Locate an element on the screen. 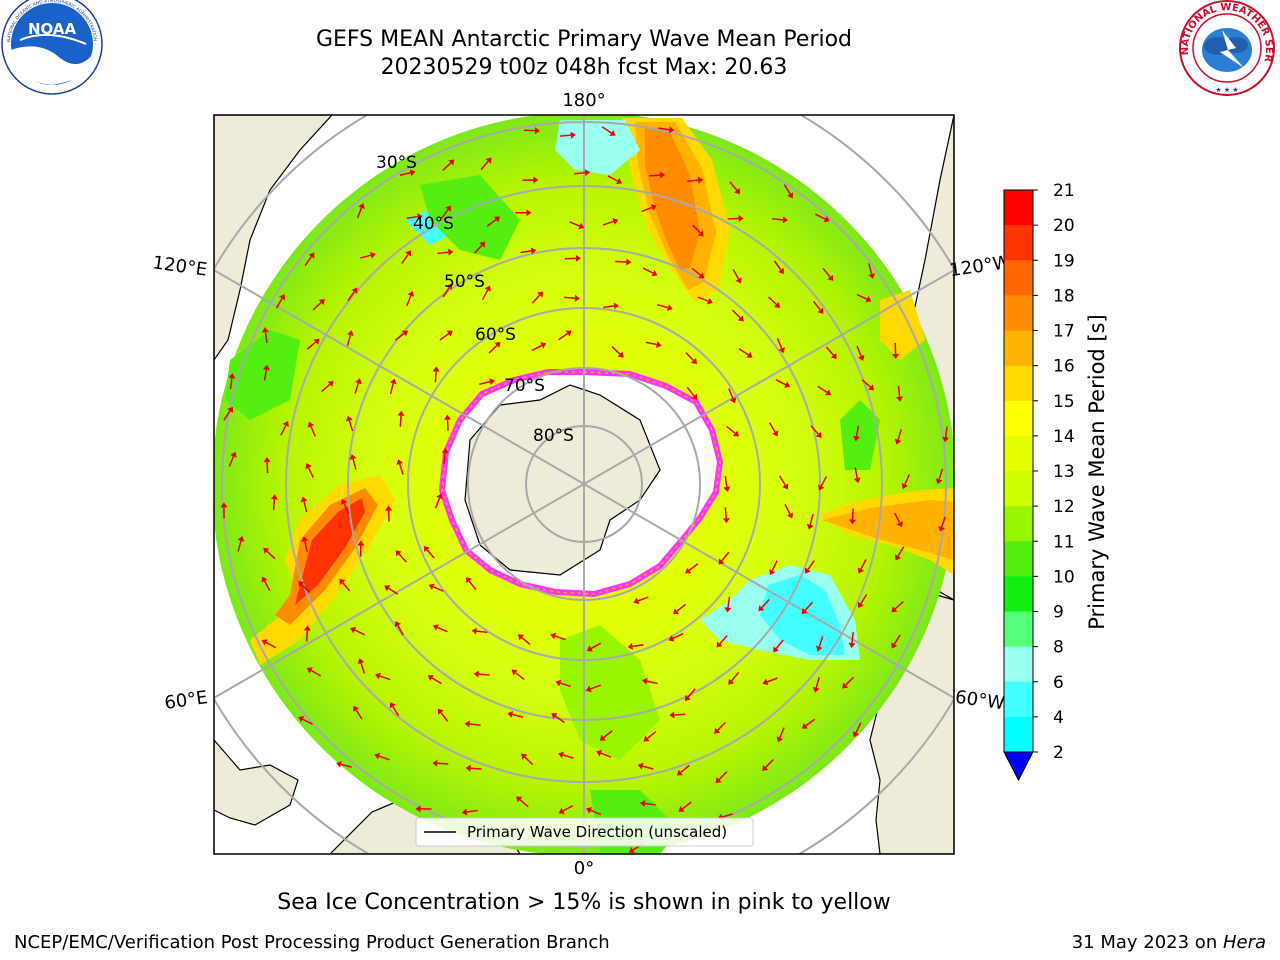 This screenshot has width=1280, height=960. nws-ring-text: NATIONAL WEATHER SERVICE is located at coordinates (637, 31).